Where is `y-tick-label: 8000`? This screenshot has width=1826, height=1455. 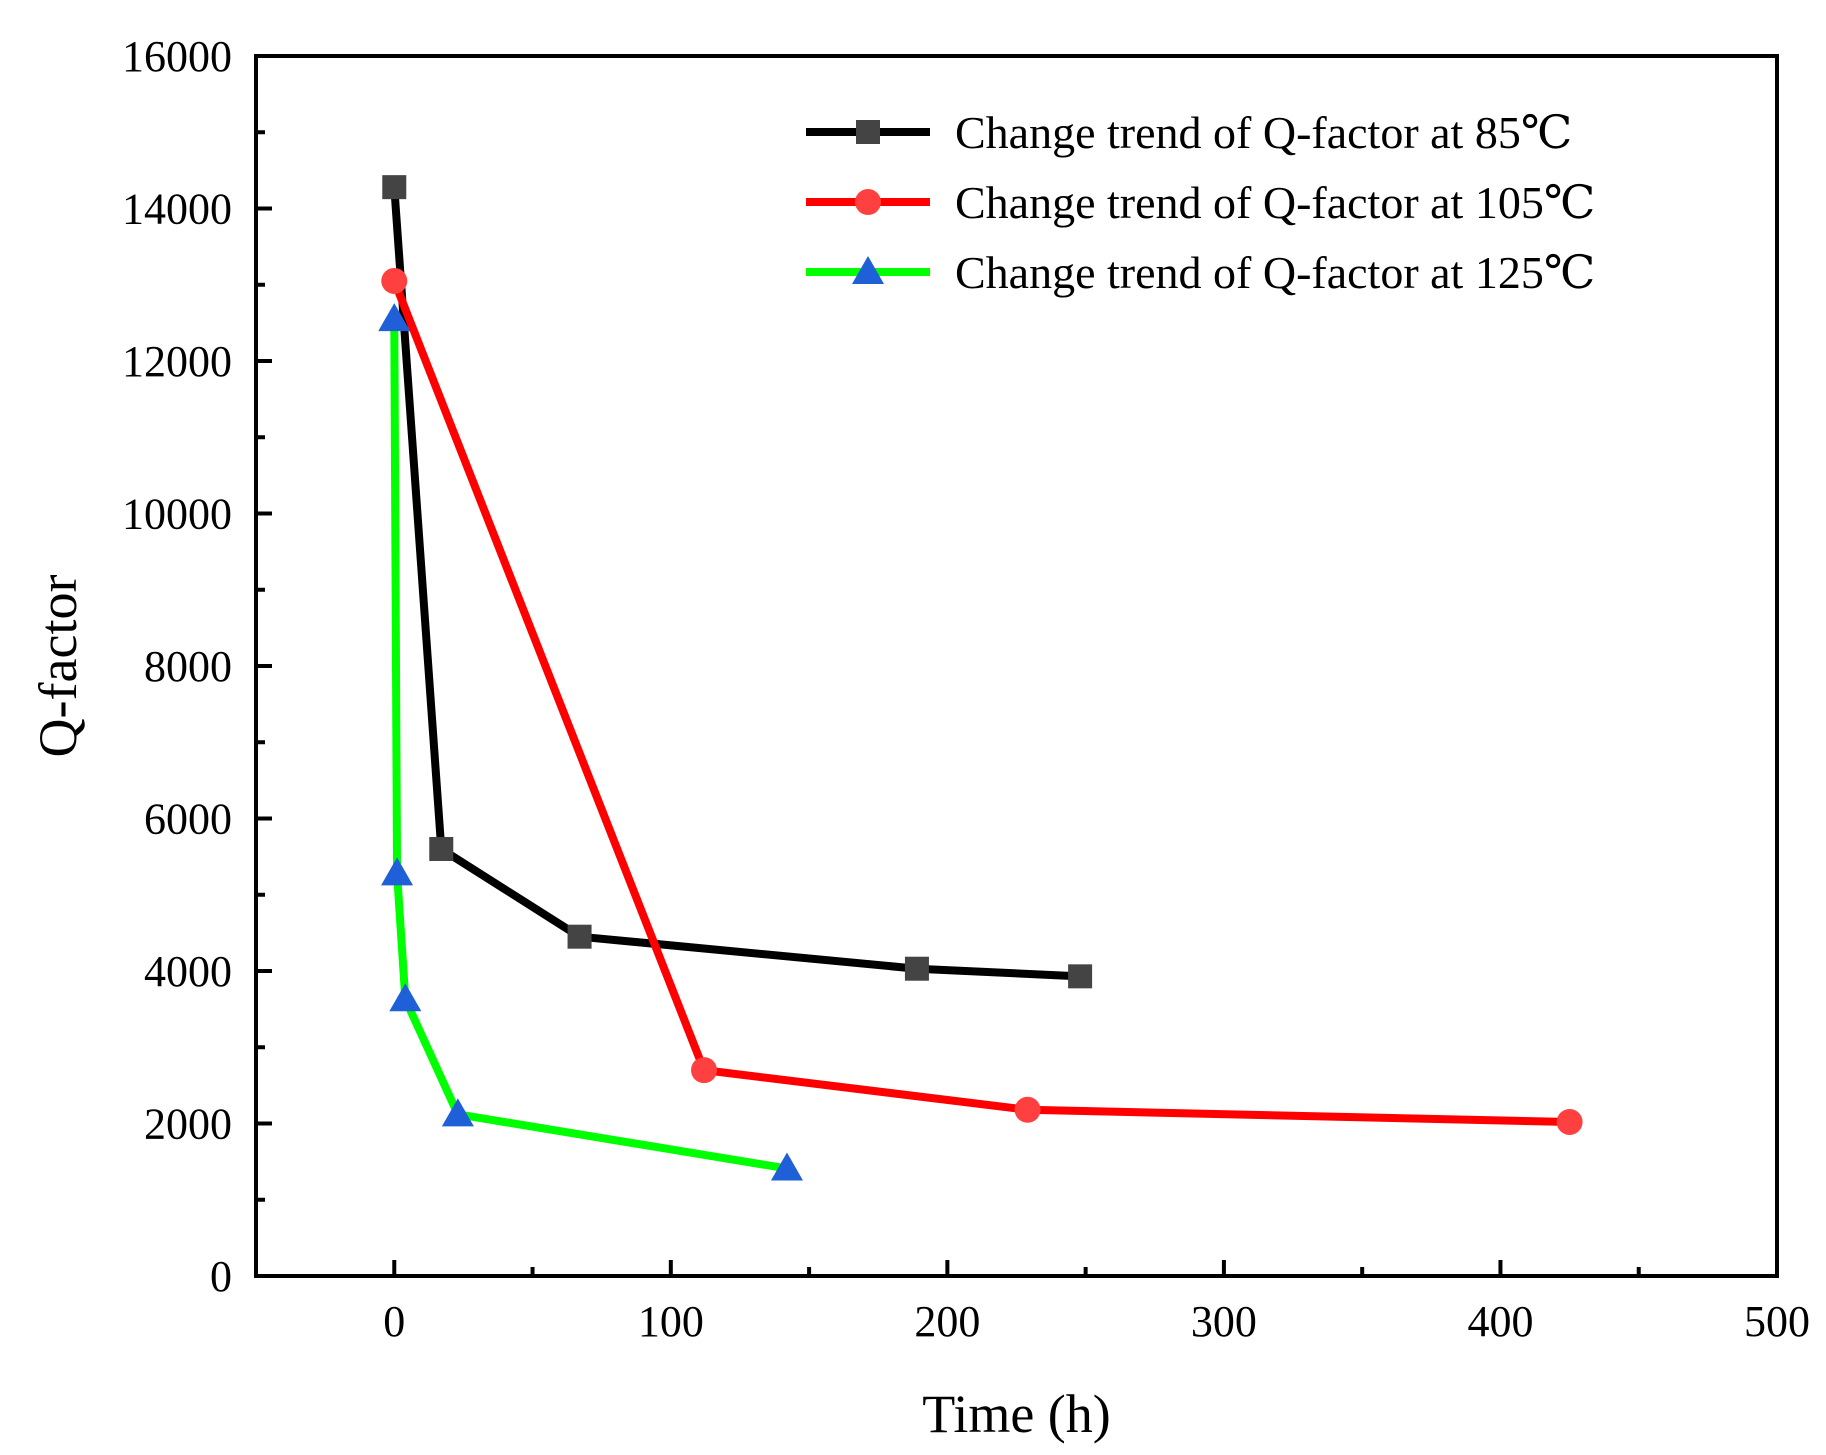 y-tick-label: 8000 is located at coordinates (188, 666).